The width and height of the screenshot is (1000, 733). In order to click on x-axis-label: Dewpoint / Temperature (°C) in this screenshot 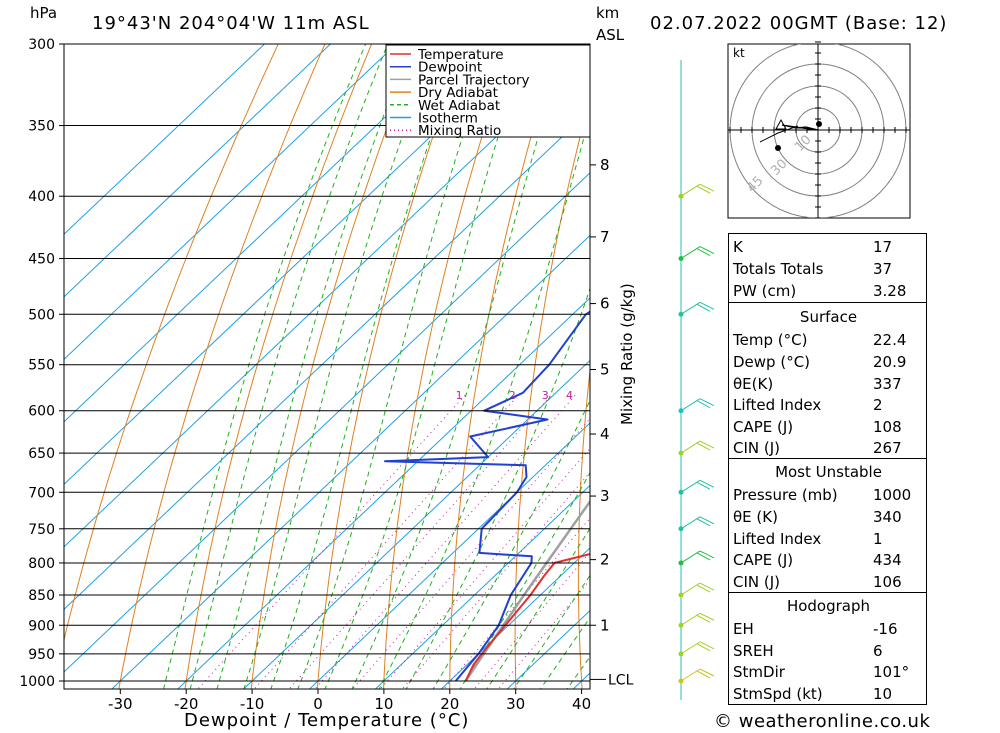, I will do `click(327, 720)`.